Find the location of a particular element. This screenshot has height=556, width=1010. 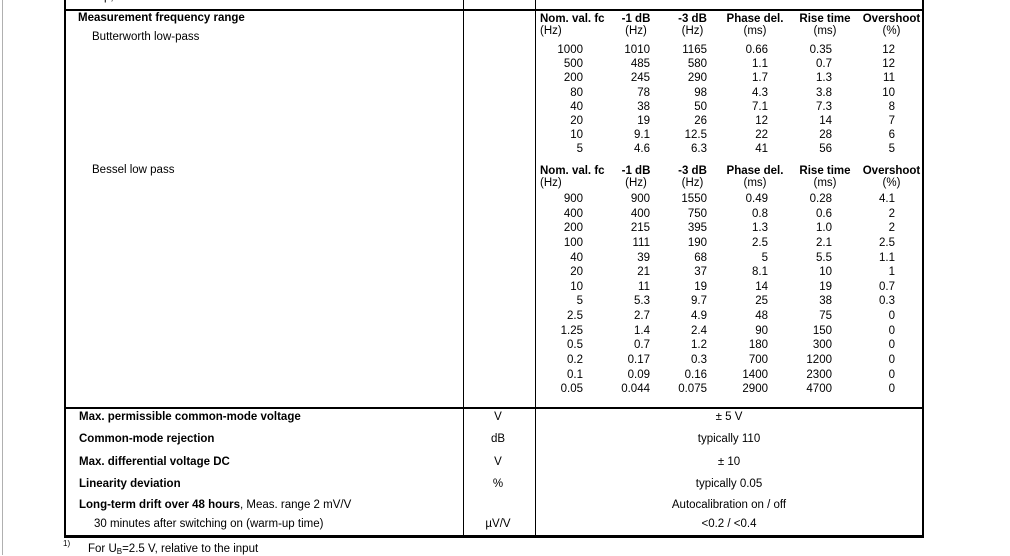

freq-value-cell: 21 is located at coordinates (643, 272).